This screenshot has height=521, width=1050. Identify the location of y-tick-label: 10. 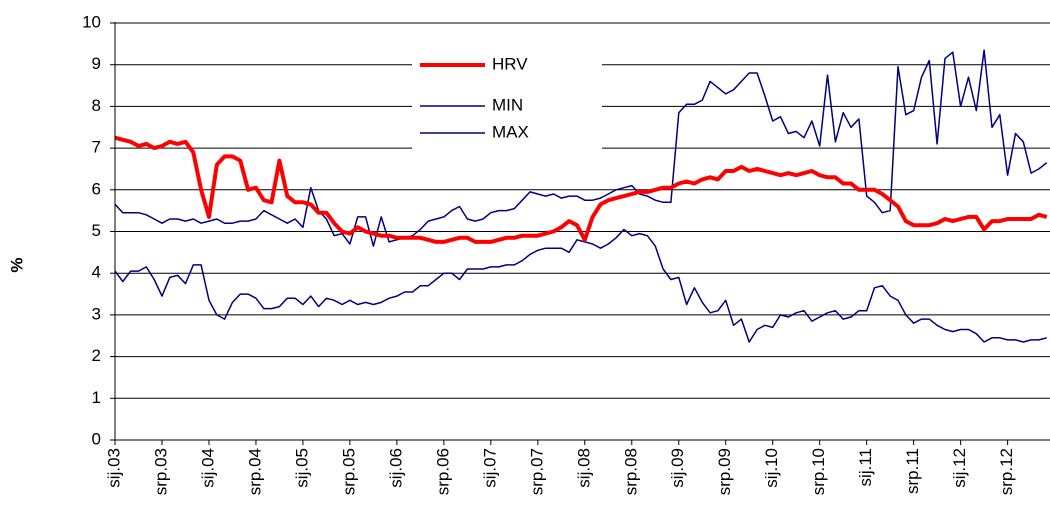
(91, 21).